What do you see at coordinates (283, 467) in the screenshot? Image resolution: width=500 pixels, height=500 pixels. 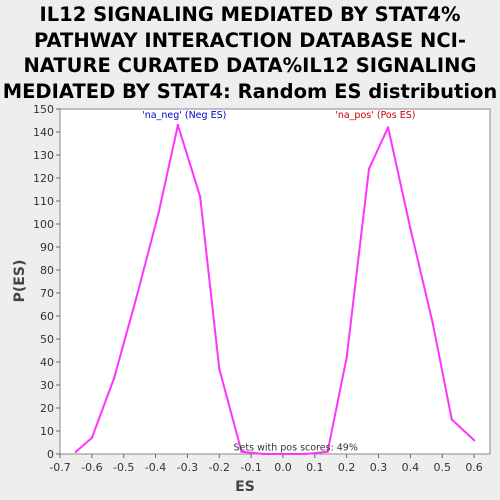 I see `x-tick-label: 0.0` at bounding box center [283, 467].